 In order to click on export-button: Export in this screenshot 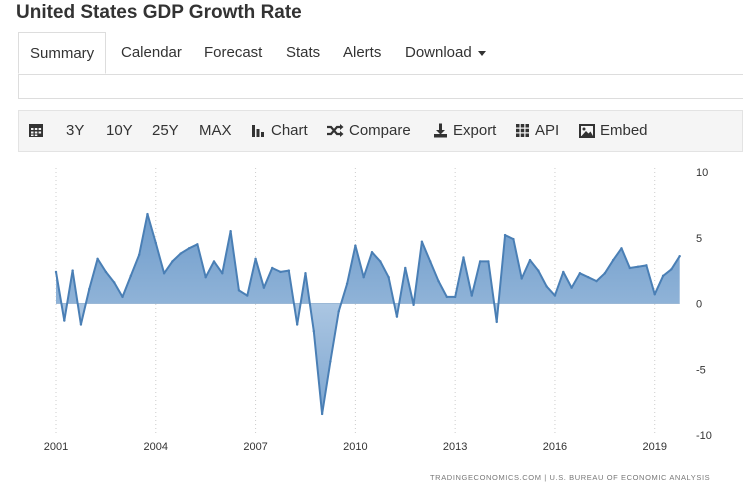, I will do `click(464, 131)`.